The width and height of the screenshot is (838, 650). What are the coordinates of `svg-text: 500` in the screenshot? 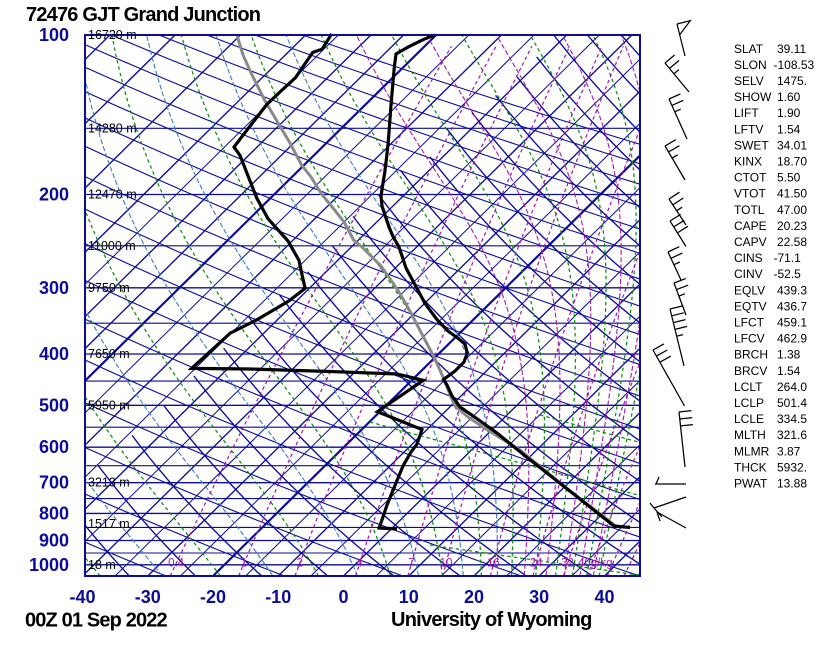 It's located at (54, 405).